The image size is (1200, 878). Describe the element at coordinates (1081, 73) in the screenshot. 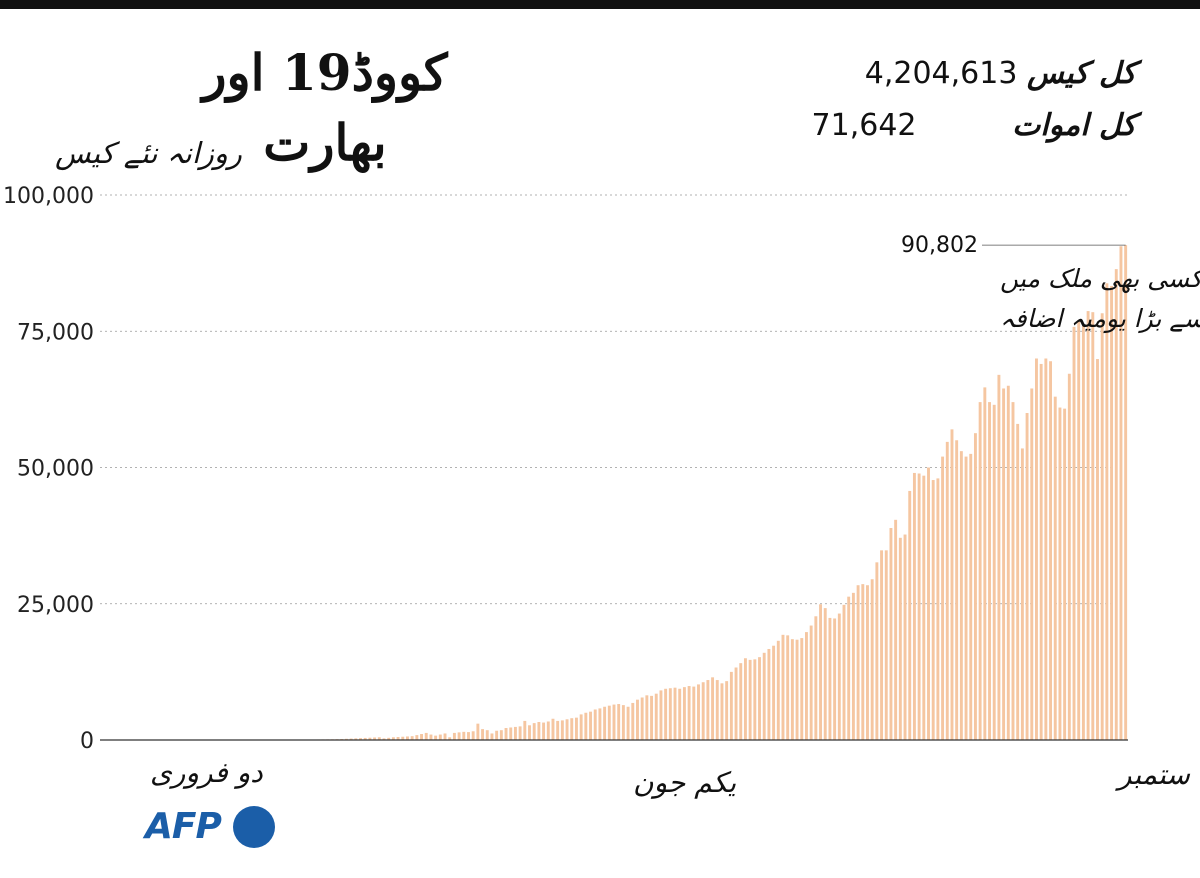

I see `total-cases-label: کل کیس` at that location.